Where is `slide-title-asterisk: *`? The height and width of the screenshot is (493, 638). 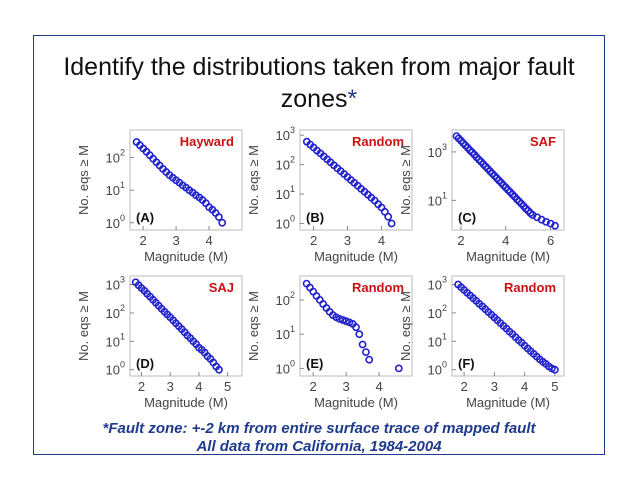
slide-title-asterisk: * is located at coordinates (352, 99).